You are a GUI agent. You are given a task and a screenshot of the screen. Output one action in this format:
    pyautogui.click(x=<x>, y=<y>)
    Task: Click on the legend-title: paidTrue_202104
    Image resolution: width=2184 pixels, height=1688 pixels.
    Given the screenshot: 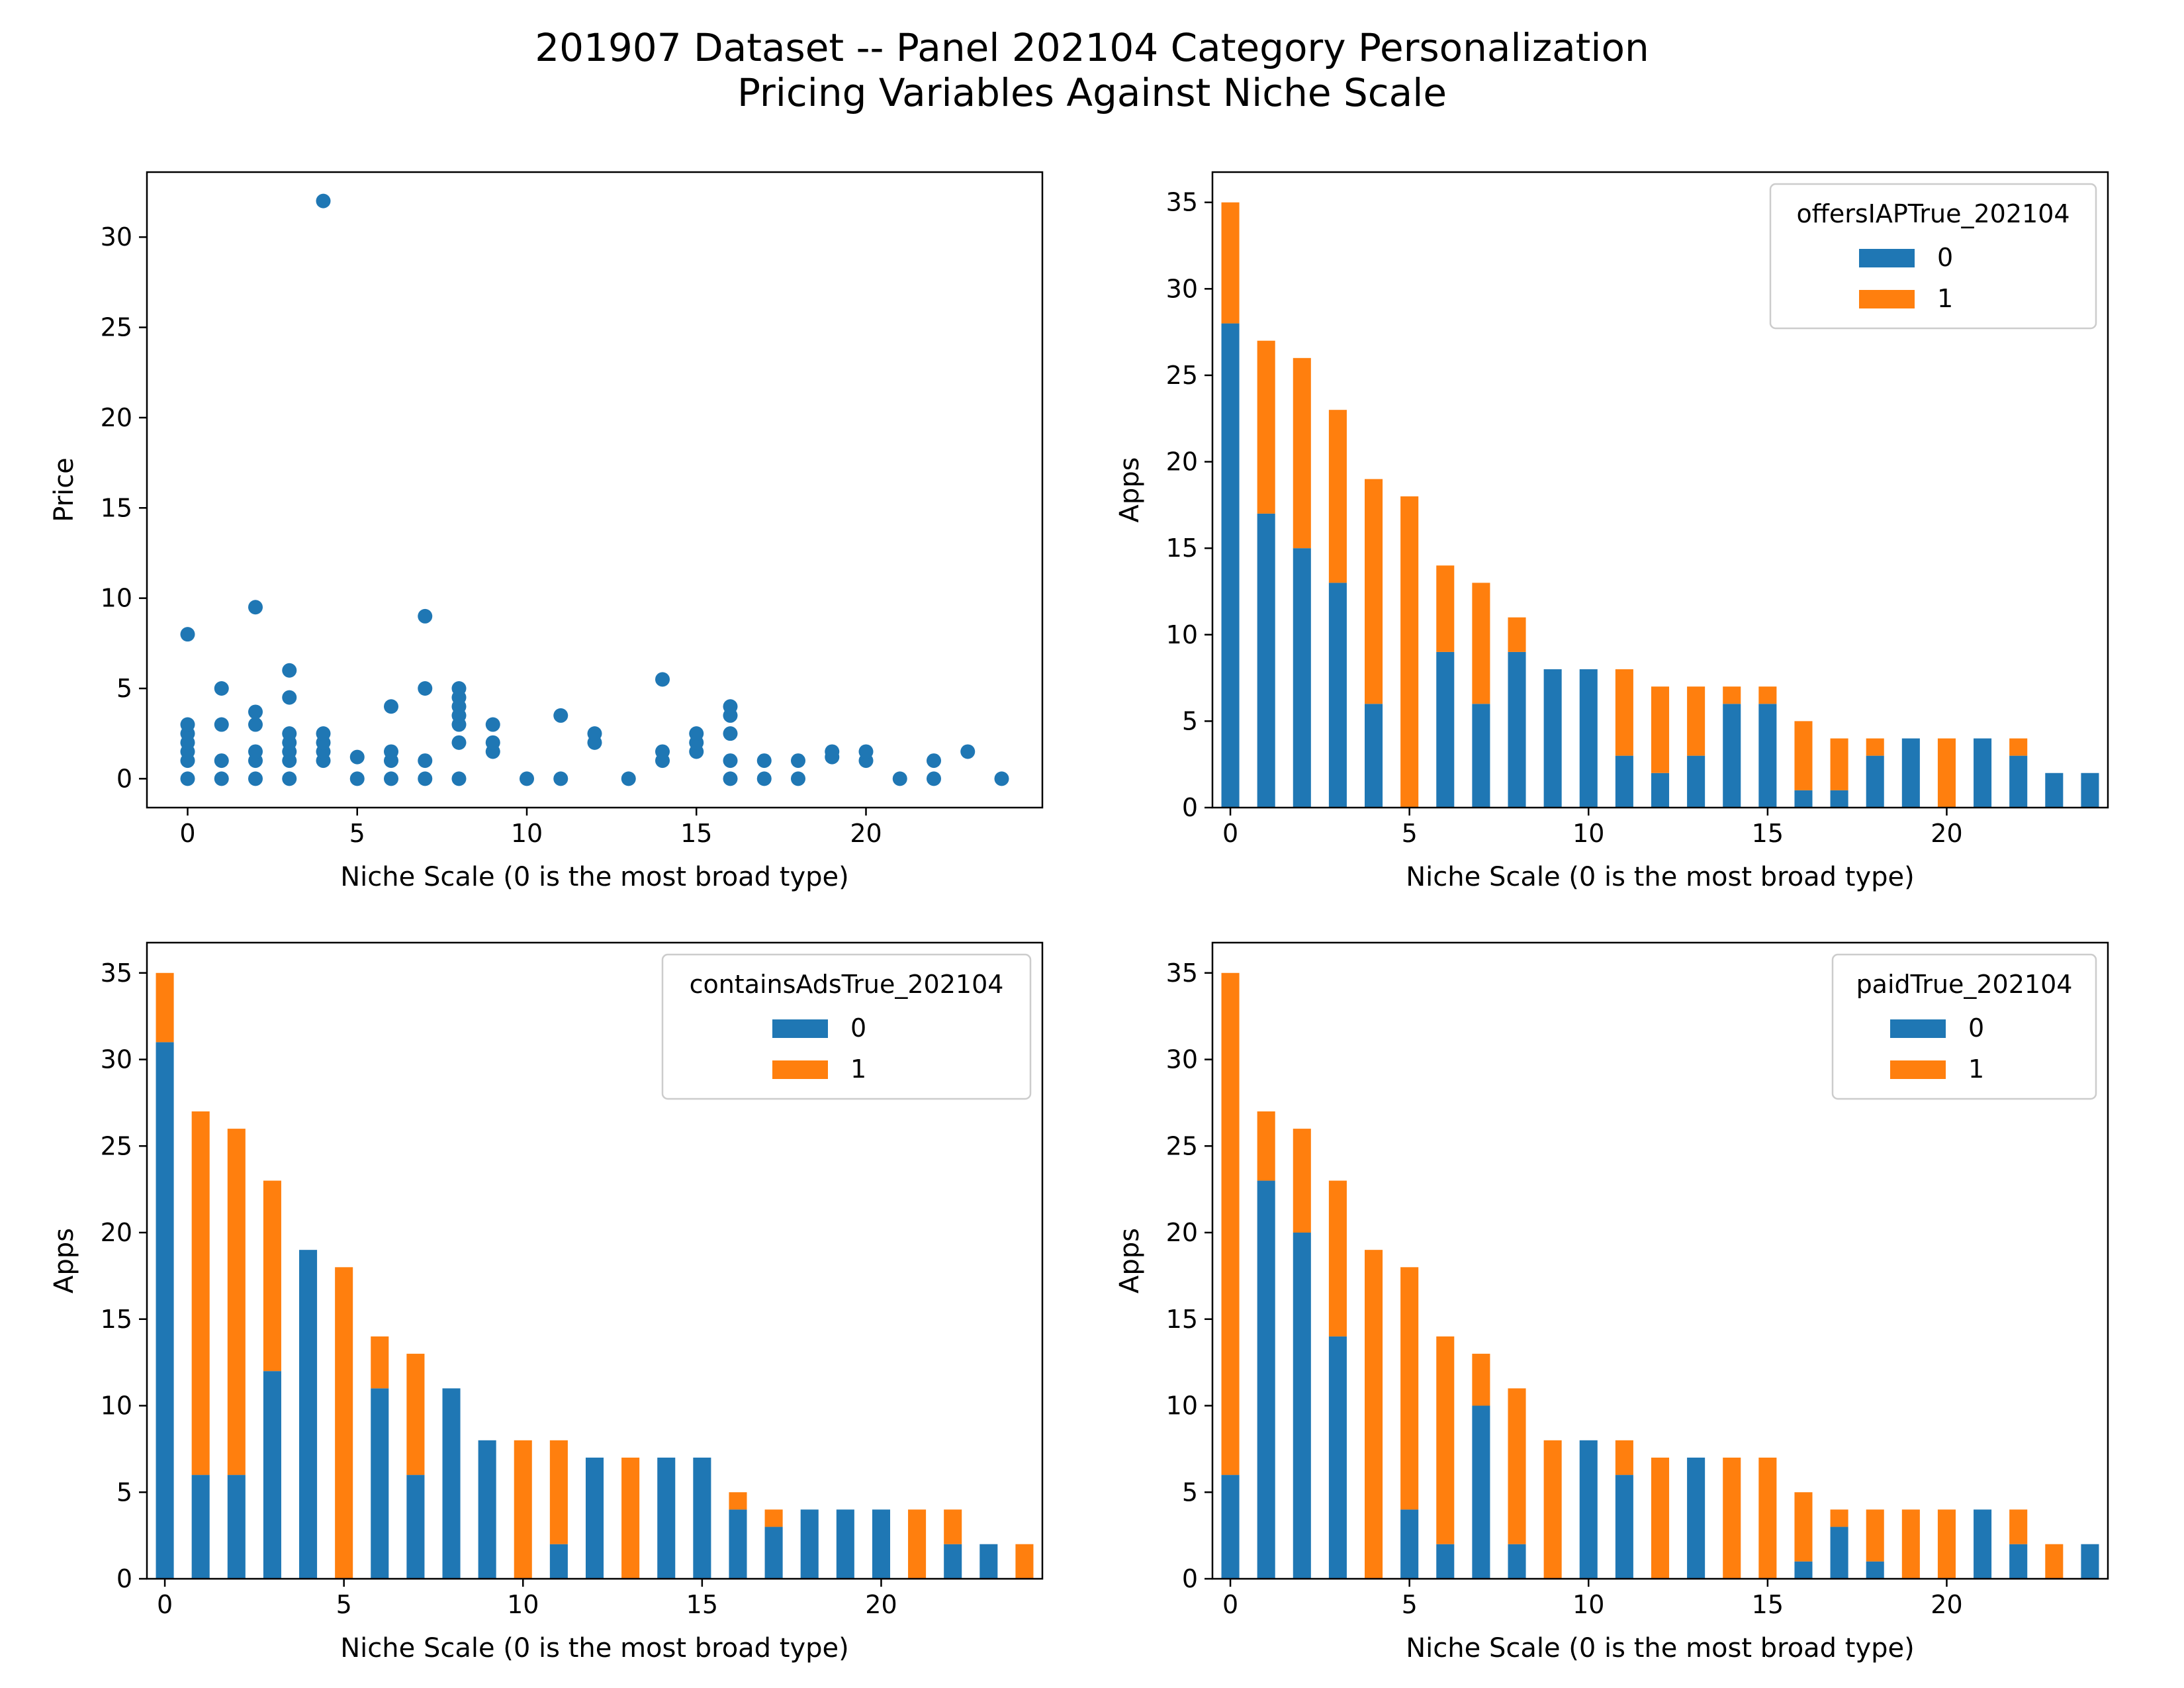 What is the action you would take?
    pyautogui.click(x=1965, y=984)
    